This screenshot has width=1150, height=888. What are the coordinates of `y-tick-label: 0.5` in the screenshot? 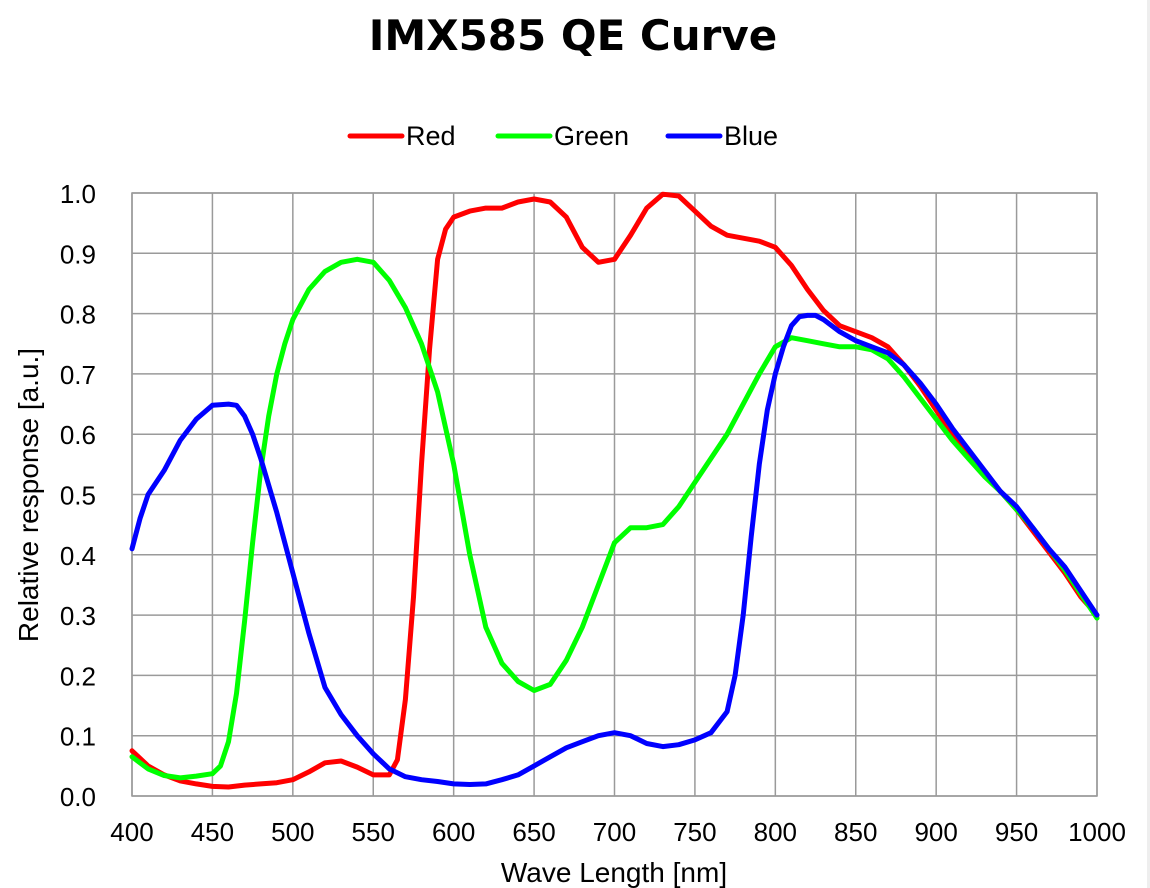 It's located at (78, 496).